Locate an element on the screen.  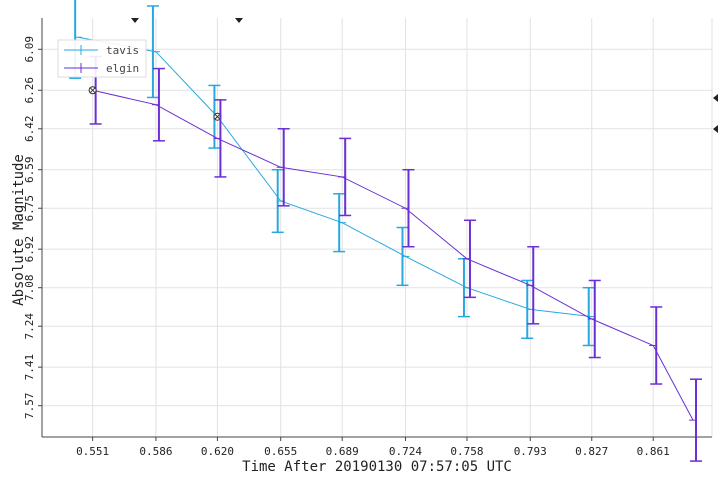
y-tick-label: 6.59 is located at coordinates (29, 169).